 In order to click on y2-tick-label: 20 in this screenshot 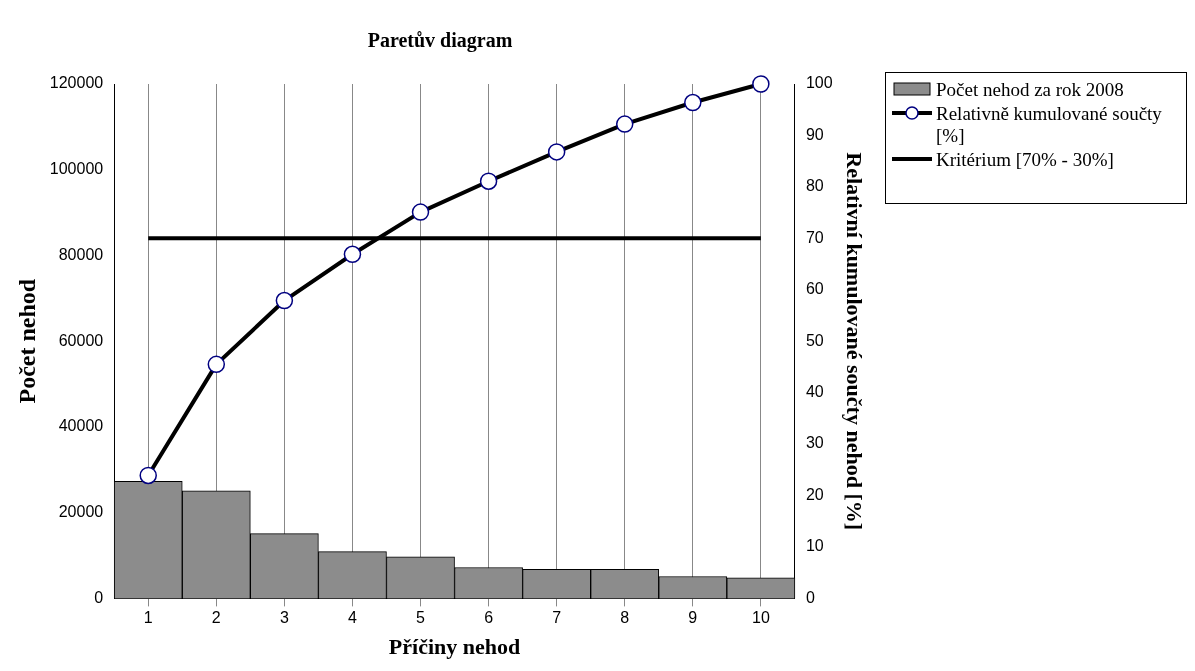, I will do `click(814, 494)`.